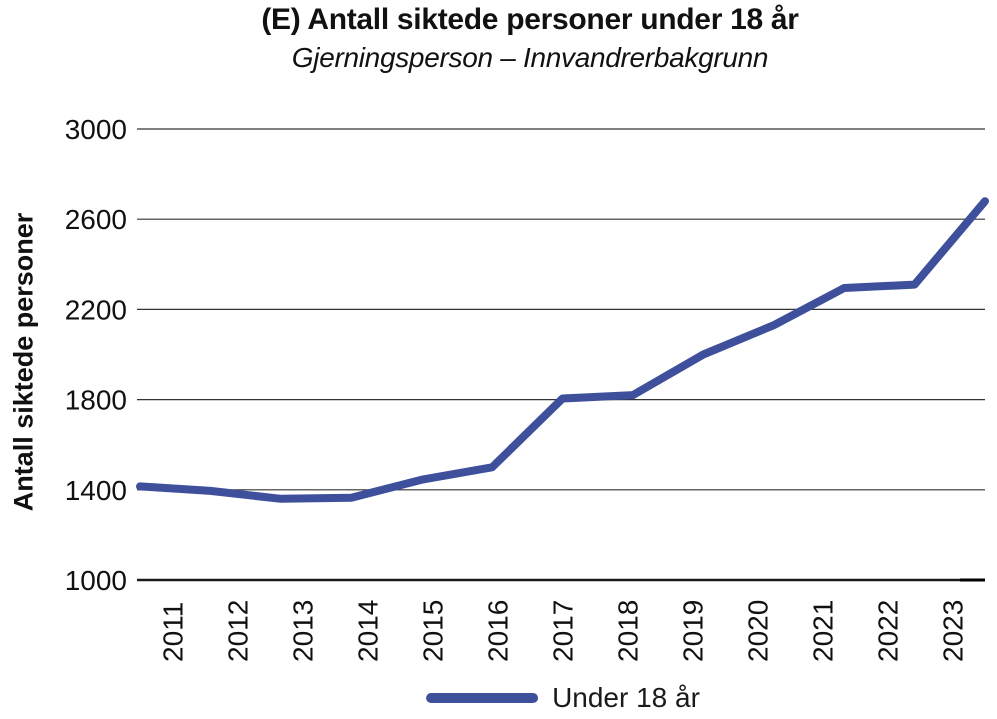 The height and width of the screenshot is (719, 997). Describe the element at coordinates (368, 631) in the screenshot. I see `x-tick-label: 2014` at that location.